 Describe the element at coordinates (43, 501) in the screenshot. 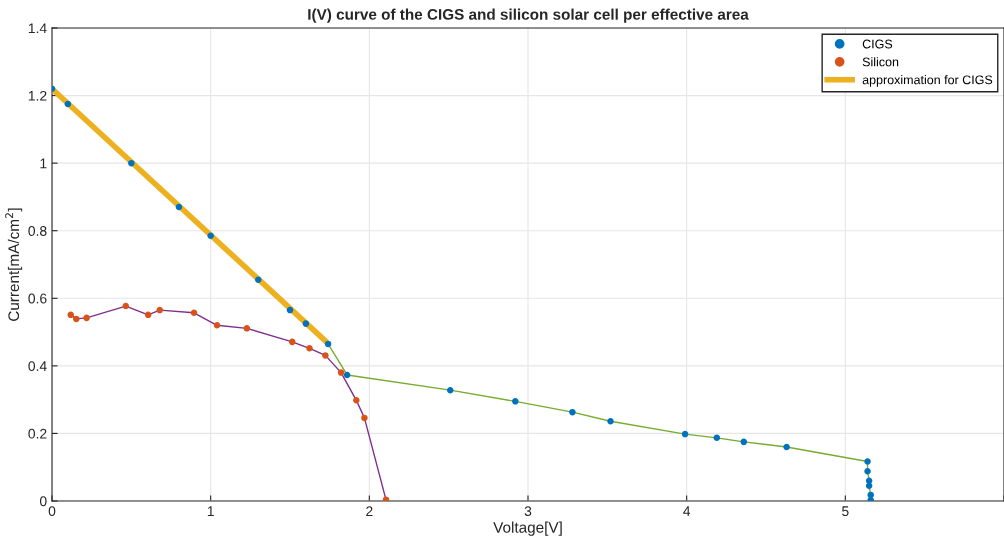

I see `y-tick-label: 0` at that location.